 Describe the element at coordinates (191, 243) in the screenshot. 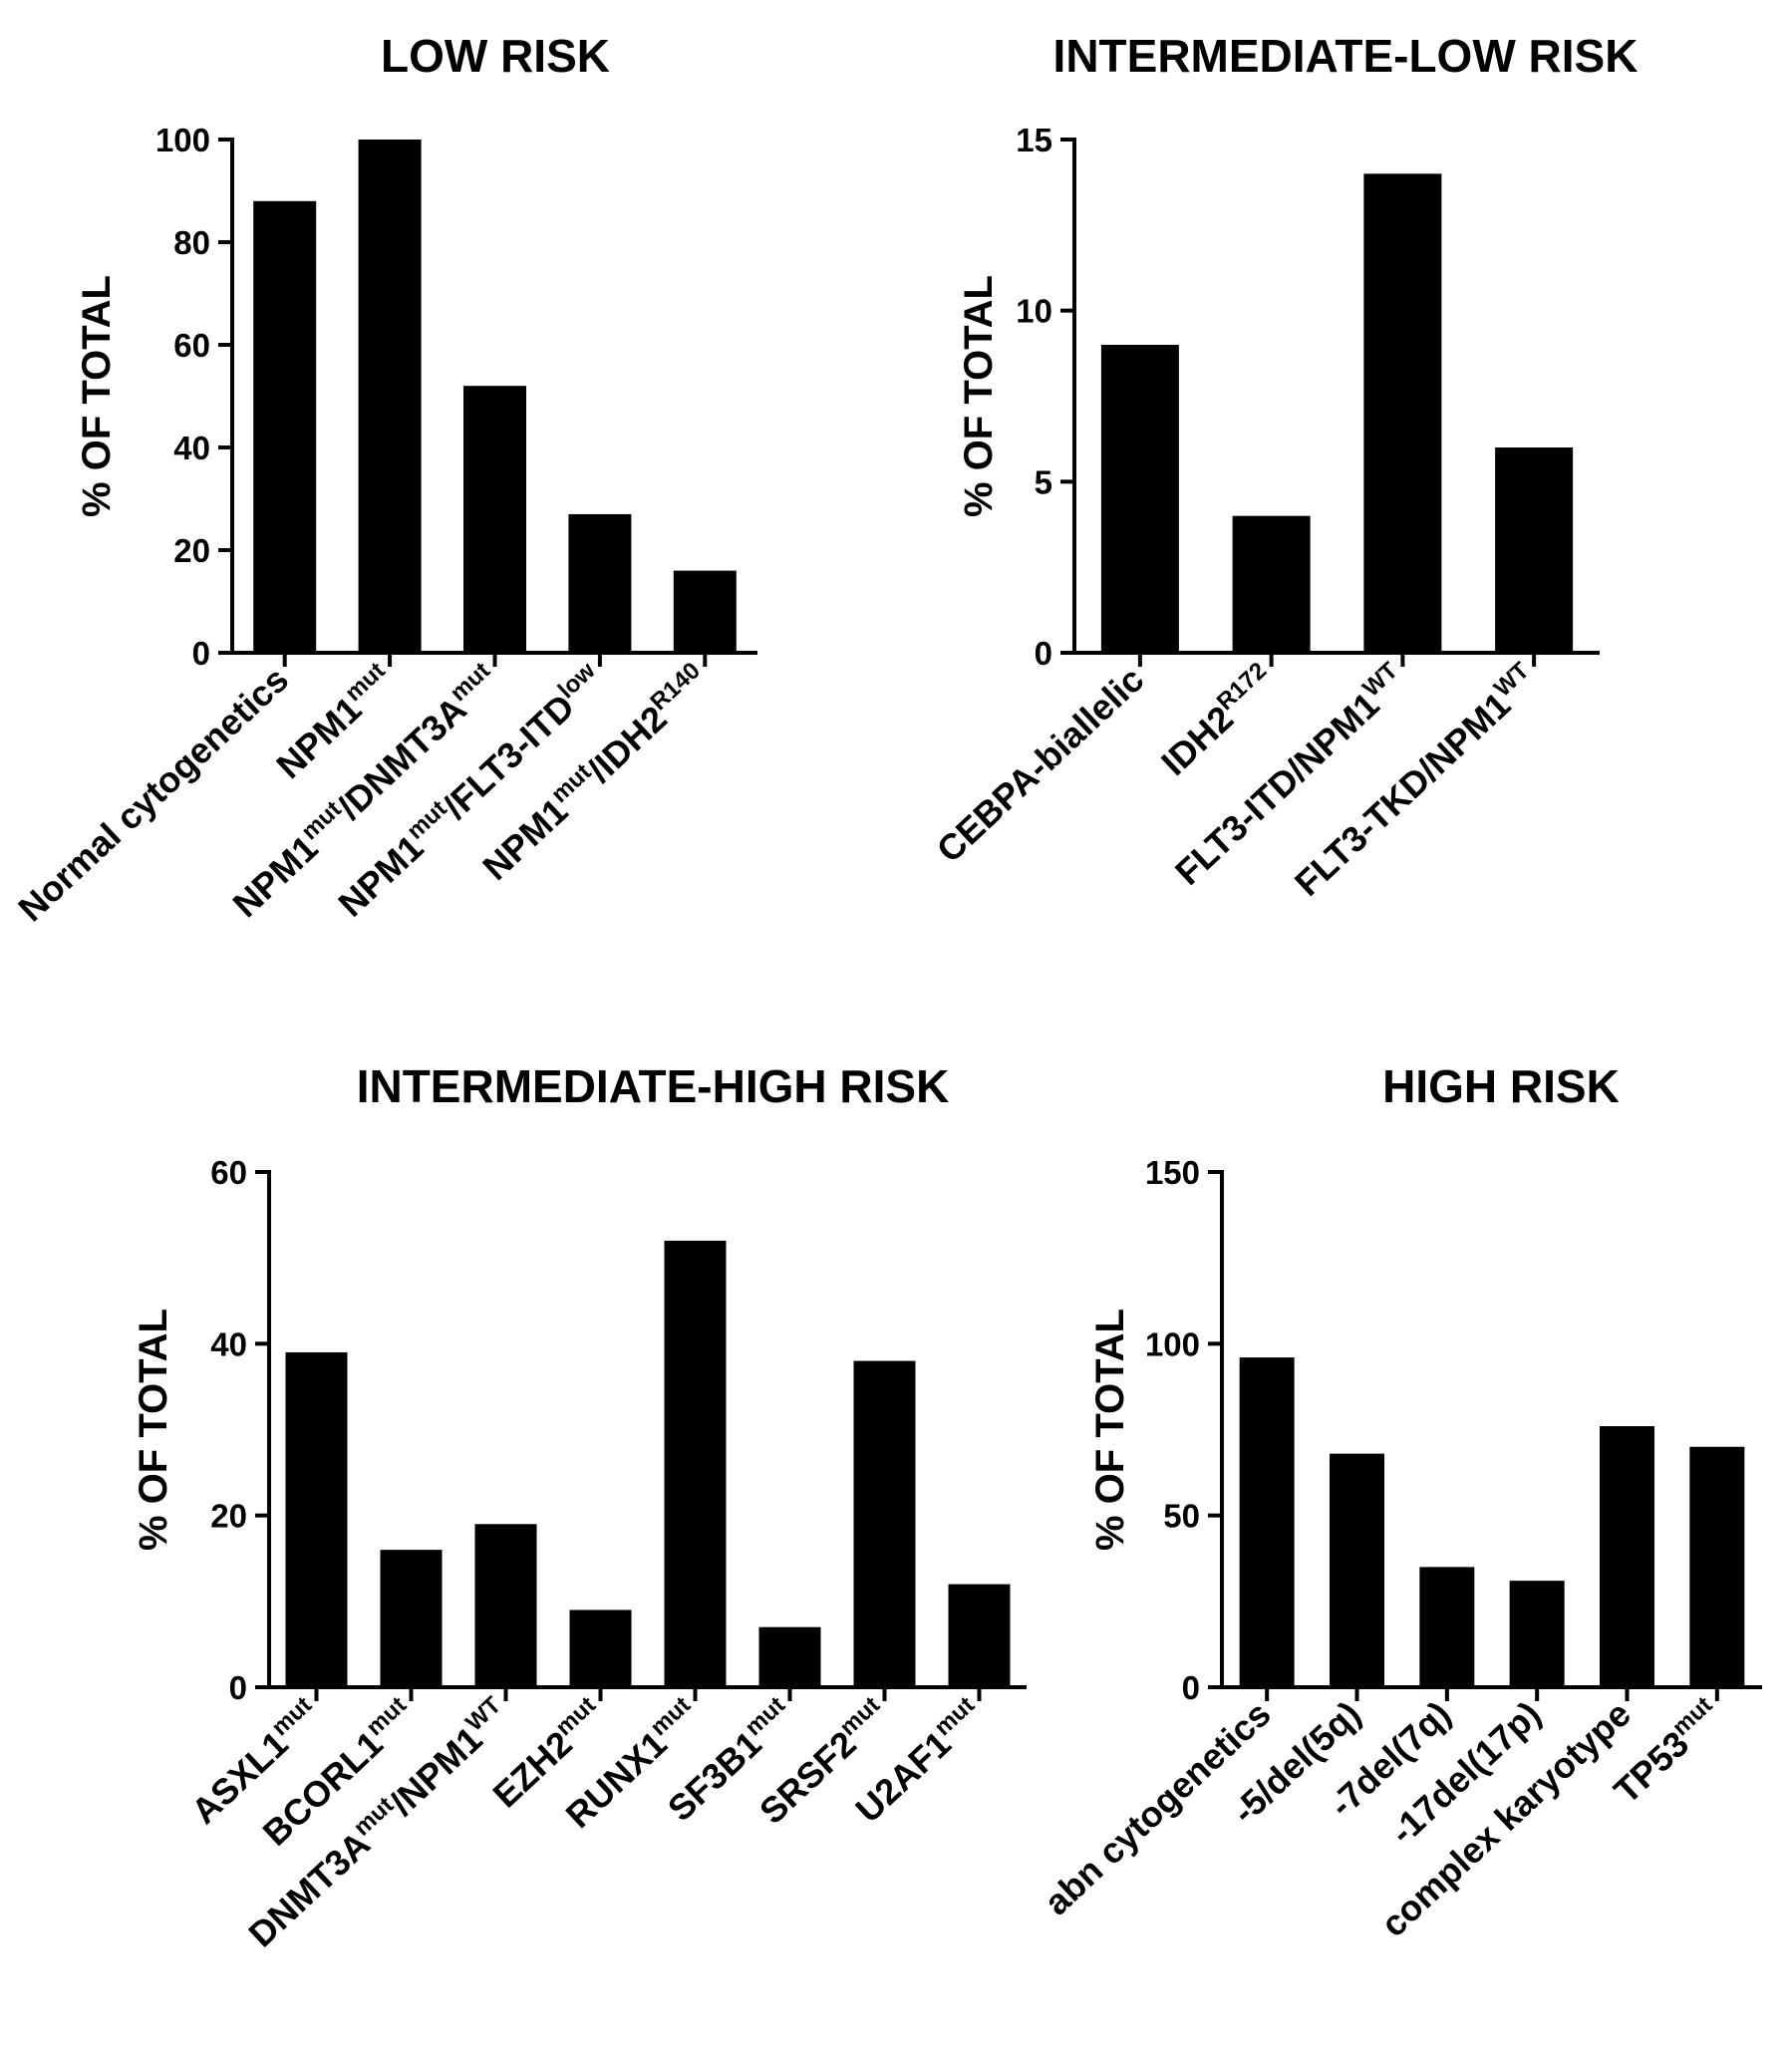

I see `y-tick-label: 80` at that location.